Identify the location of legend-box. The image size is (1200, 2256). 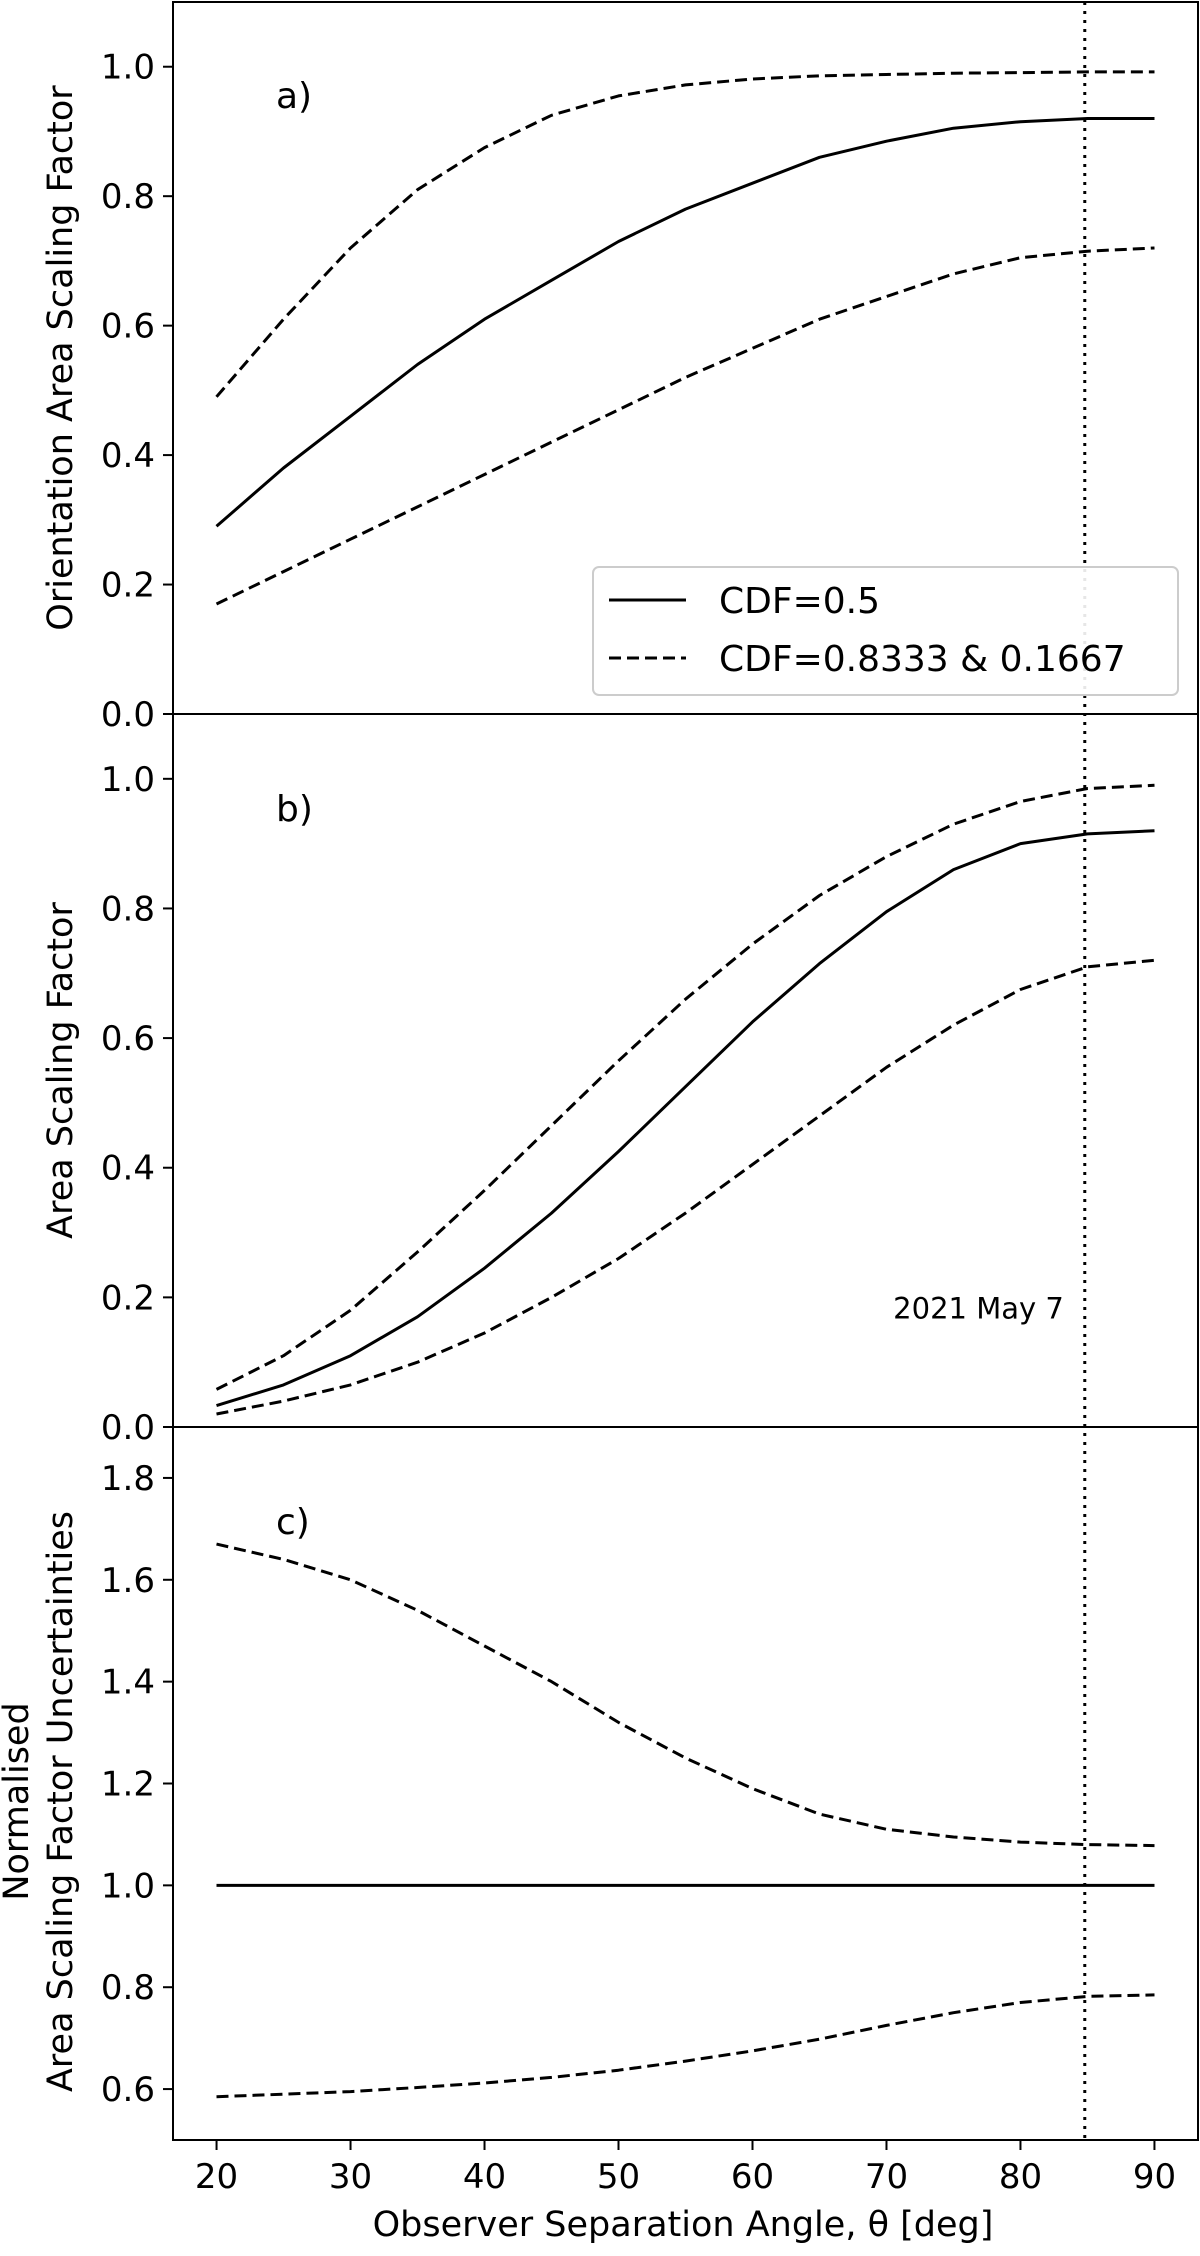
(885, 631).